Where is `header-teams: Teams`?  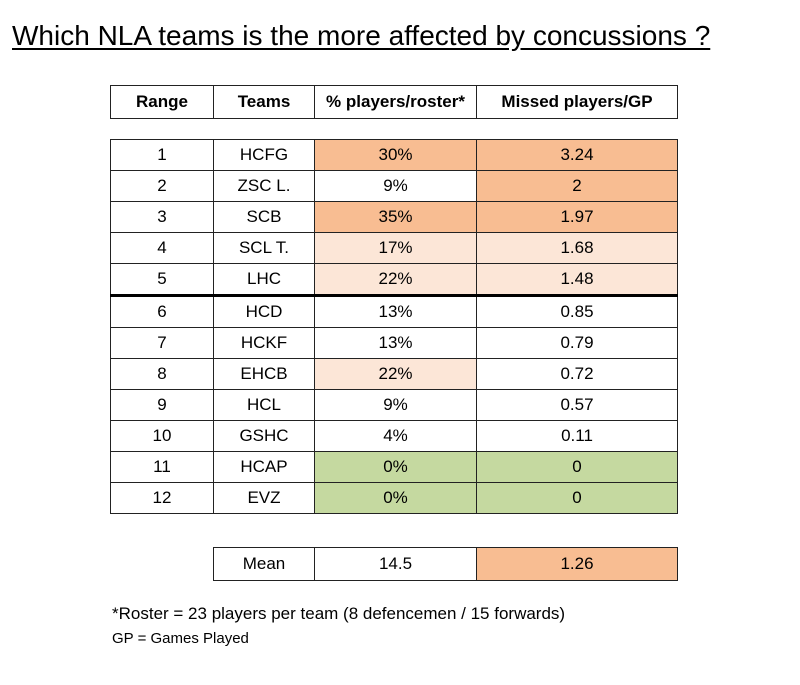
header-teams: Teams is located at coordinates (264, 102).